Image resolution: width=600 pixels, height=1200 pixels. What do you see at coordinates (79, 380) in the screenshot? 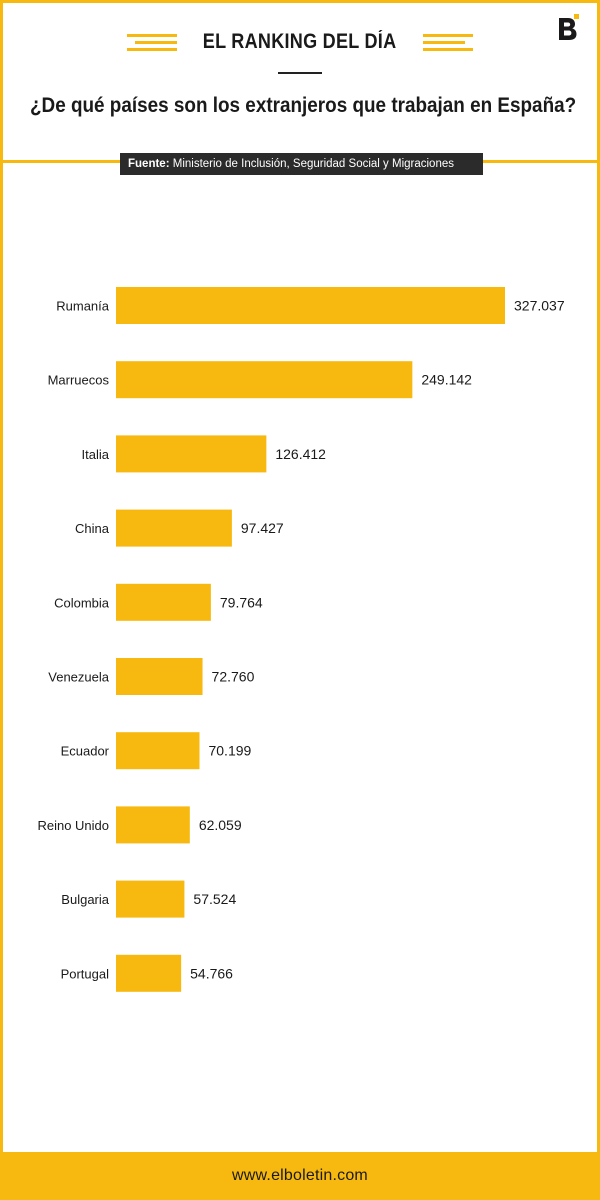
I see `category-label: Marruecos` at bounding box center [79, 380].